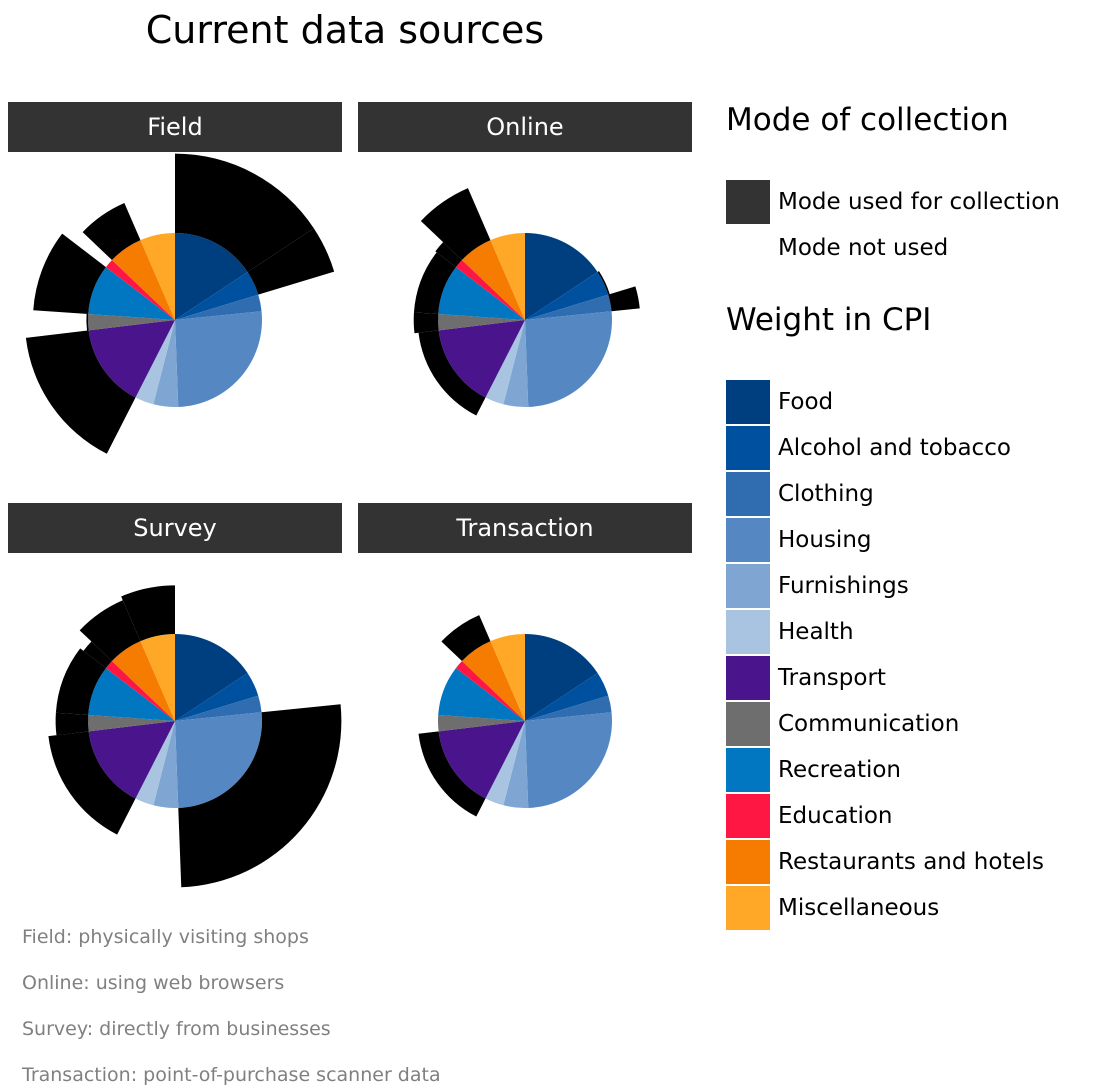 The image size is (1099, 1091). What do you see at coordinates (434, 283) in the screenshot?
I see `mode-bar-online-recreation` at bounding box center [434, 283].